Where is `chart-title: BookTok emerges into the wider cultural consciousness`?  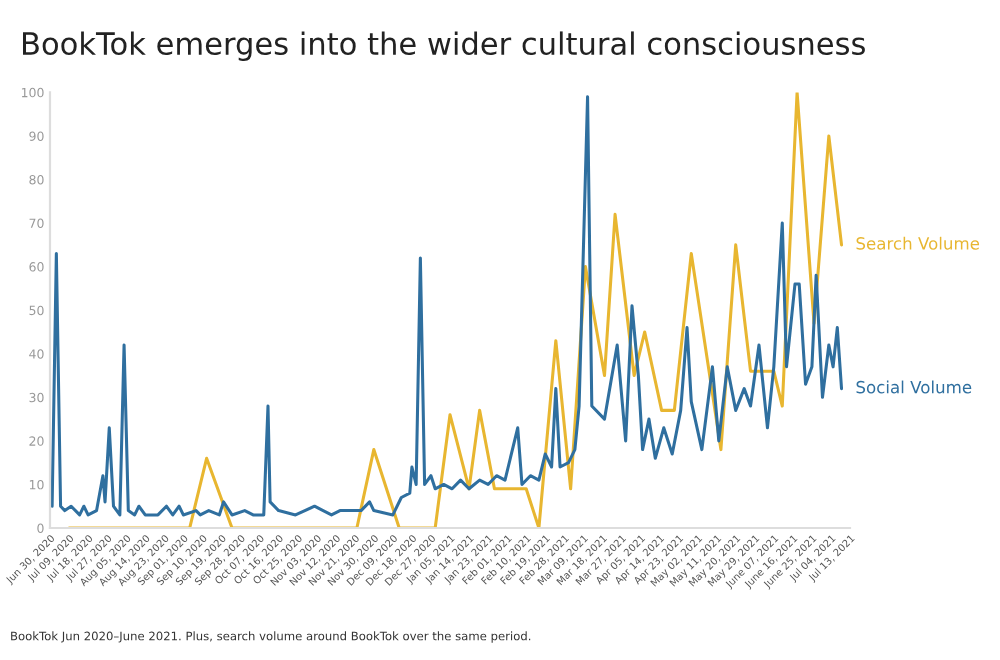
chart-title: BookTok emerges into the wider cultural consciousness is located at coordinates (444, 46).